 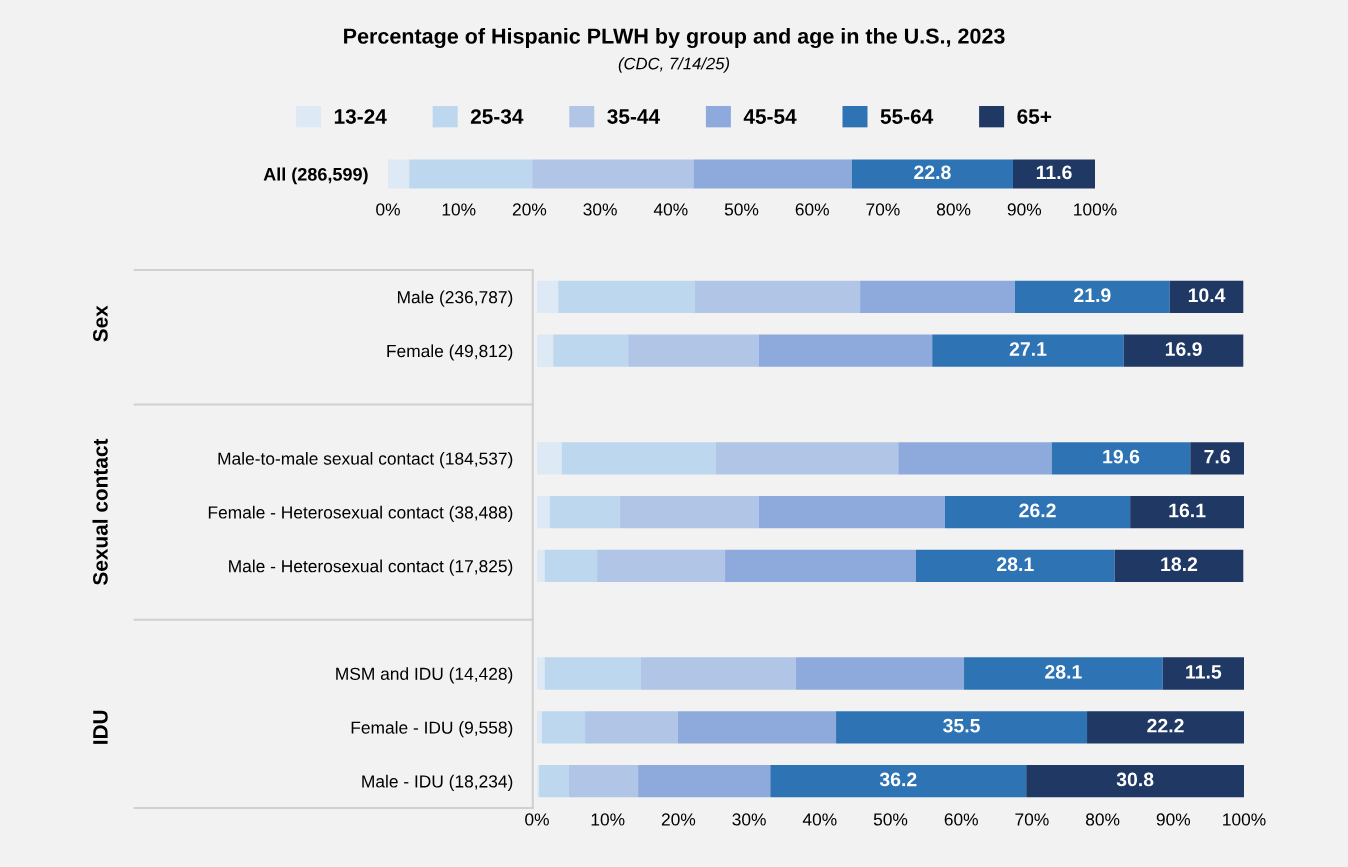 What do you see at coordinates (674, 38) in the screenshot?
I see `chart-title: Percentage of Hispanic PLWH by group and age in the U.S., 2023` at bounding box center [674, 38].